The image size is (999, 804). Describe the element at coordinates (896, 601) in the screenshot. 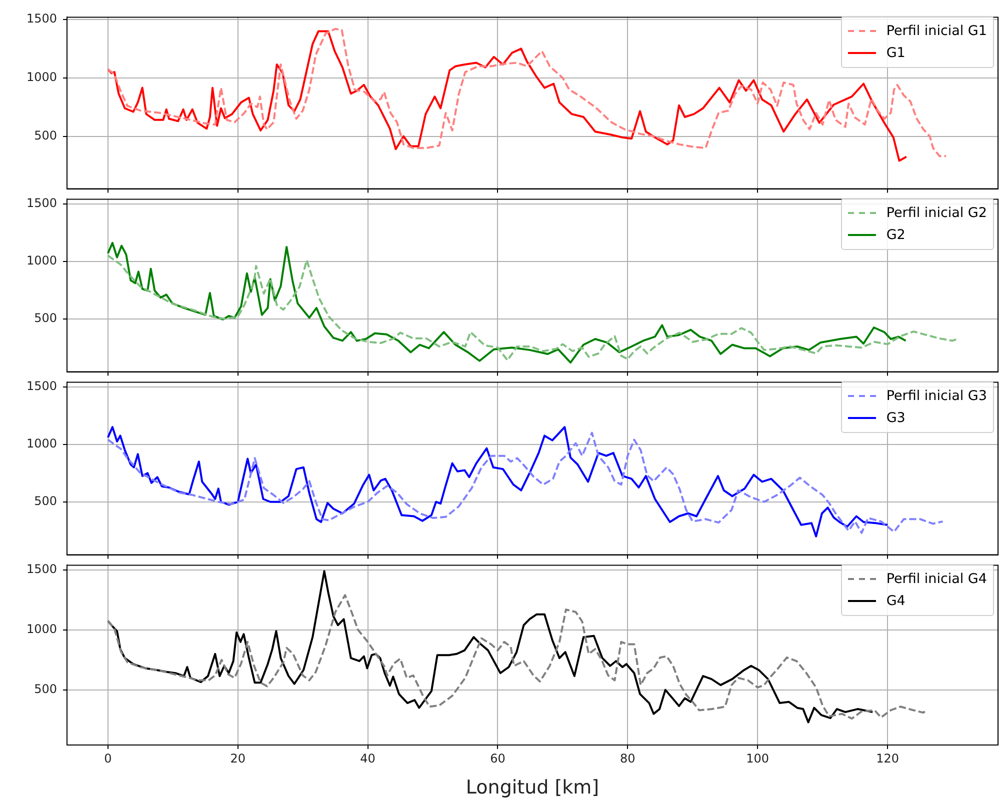

I see `legend-label: G4` at that location.